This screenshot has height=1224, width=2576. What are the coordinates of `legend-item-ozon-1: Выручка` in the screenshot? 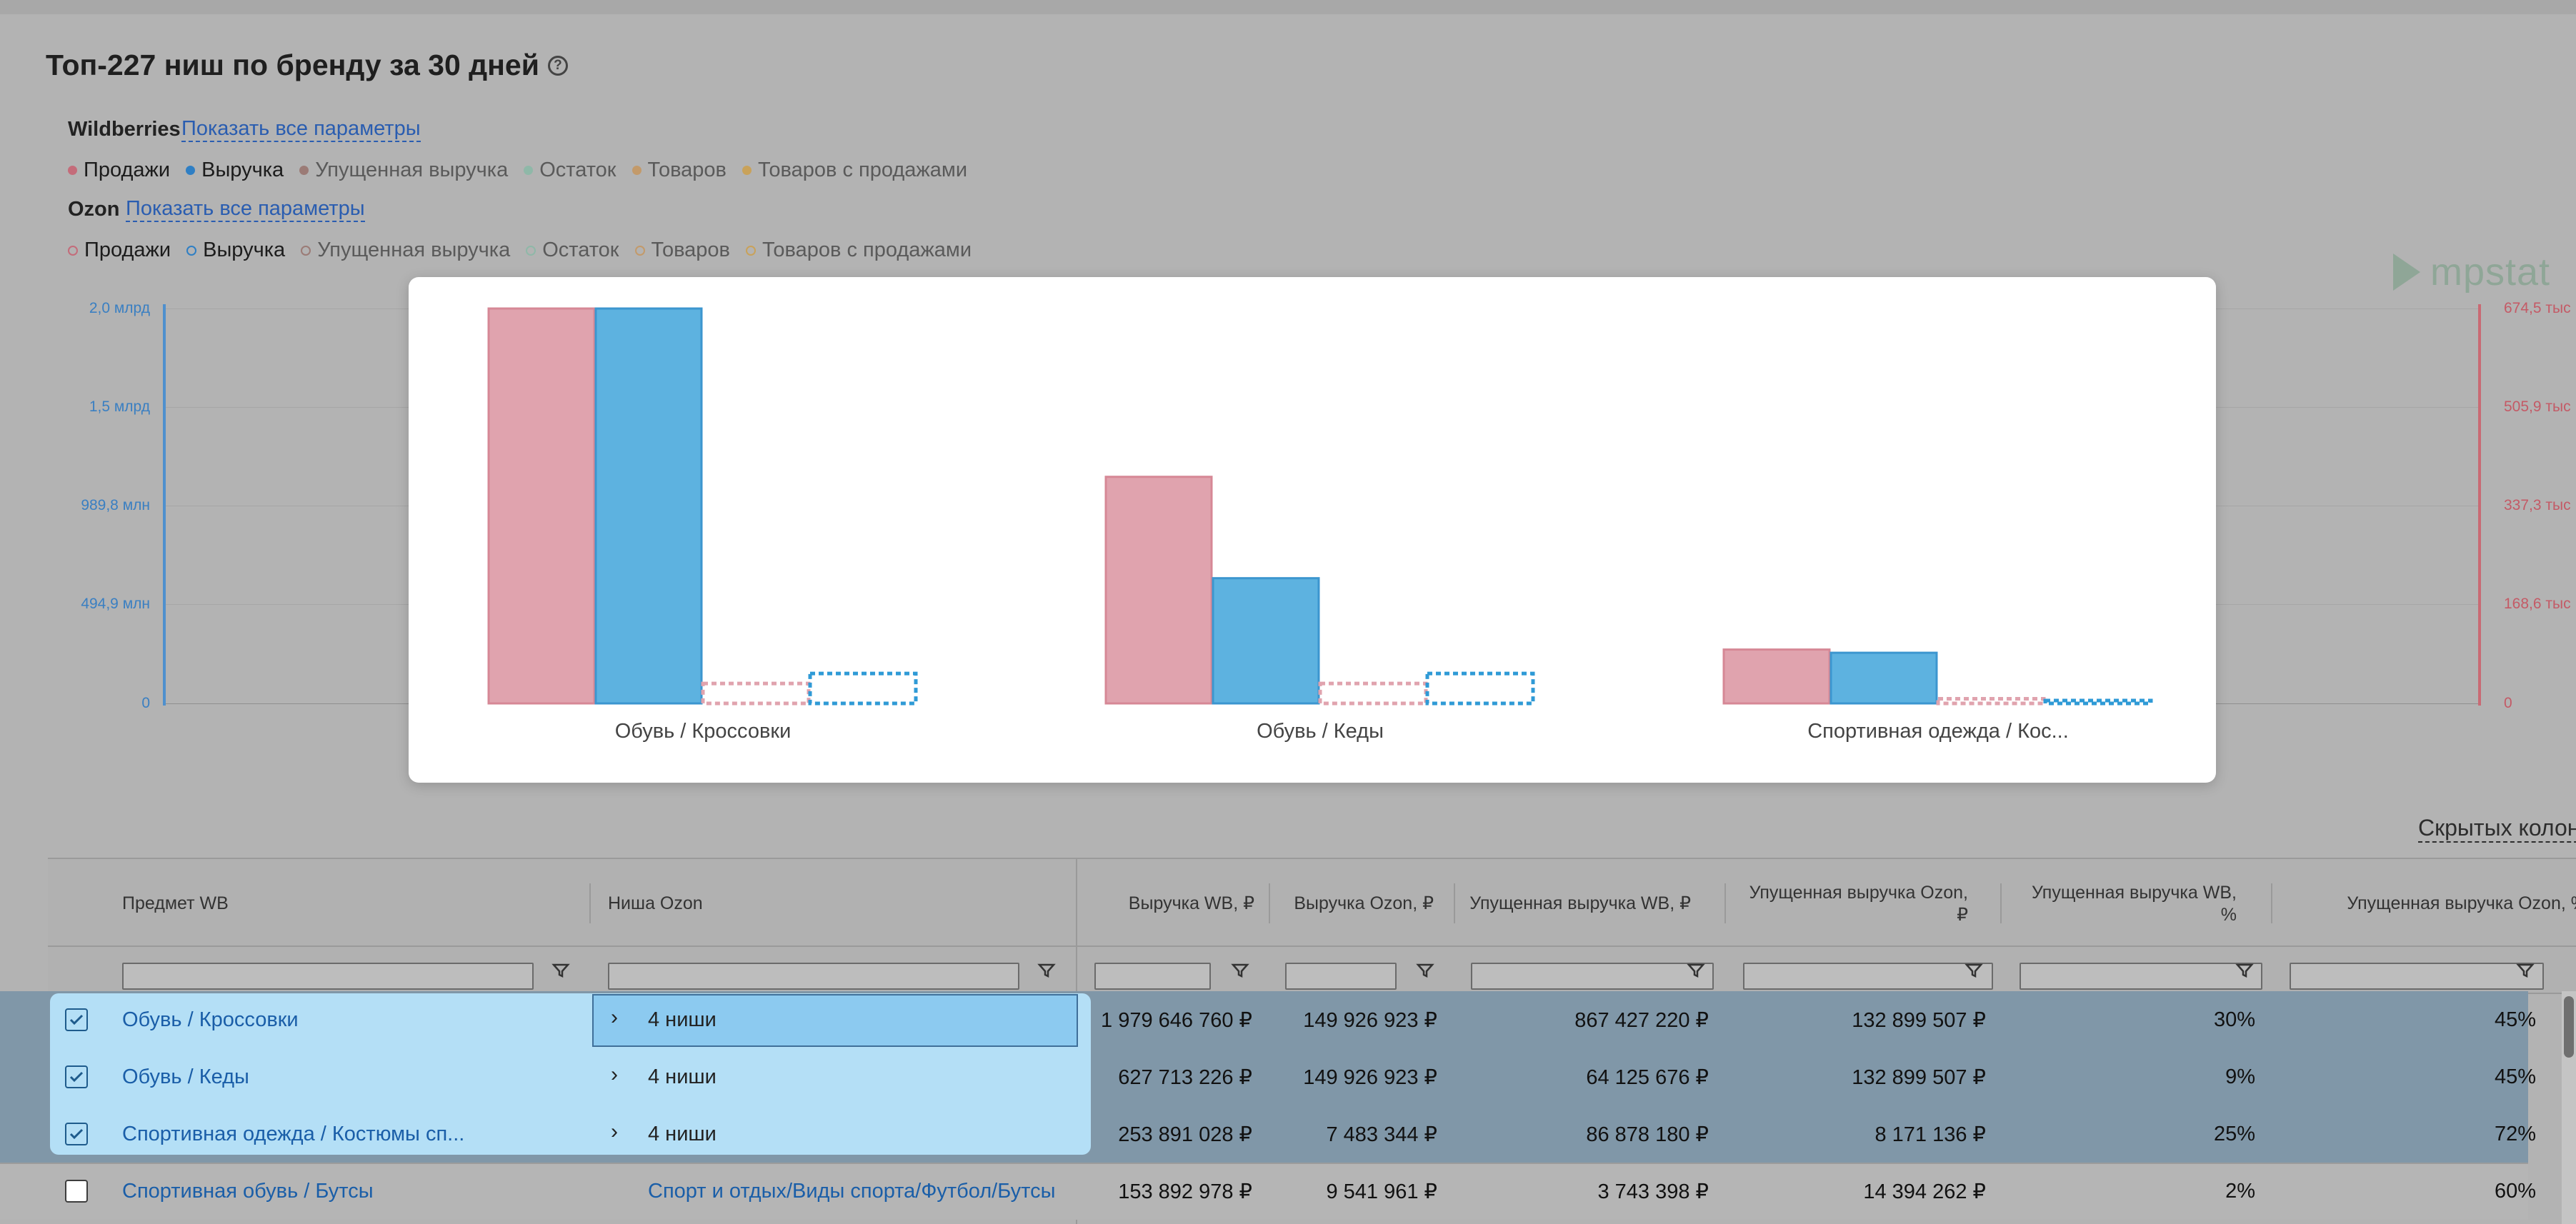 It's located at (236, 250).